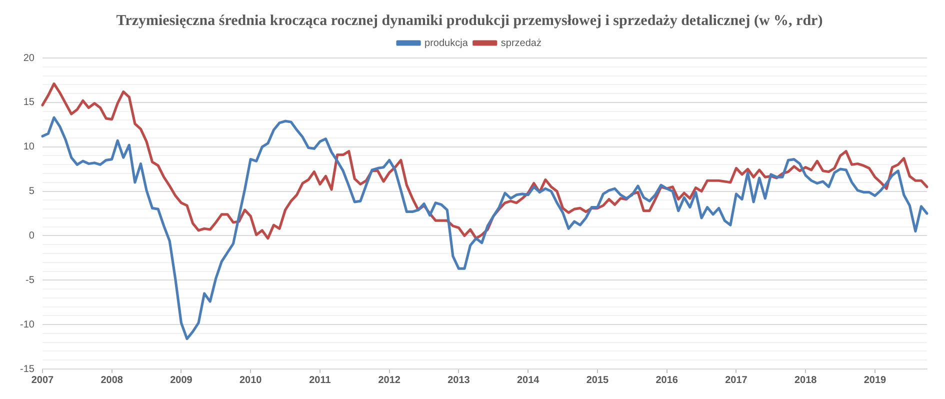 This screenshot has height=399, width=945. I want to click on legend-label: sprzedaż, so click(521, 43).